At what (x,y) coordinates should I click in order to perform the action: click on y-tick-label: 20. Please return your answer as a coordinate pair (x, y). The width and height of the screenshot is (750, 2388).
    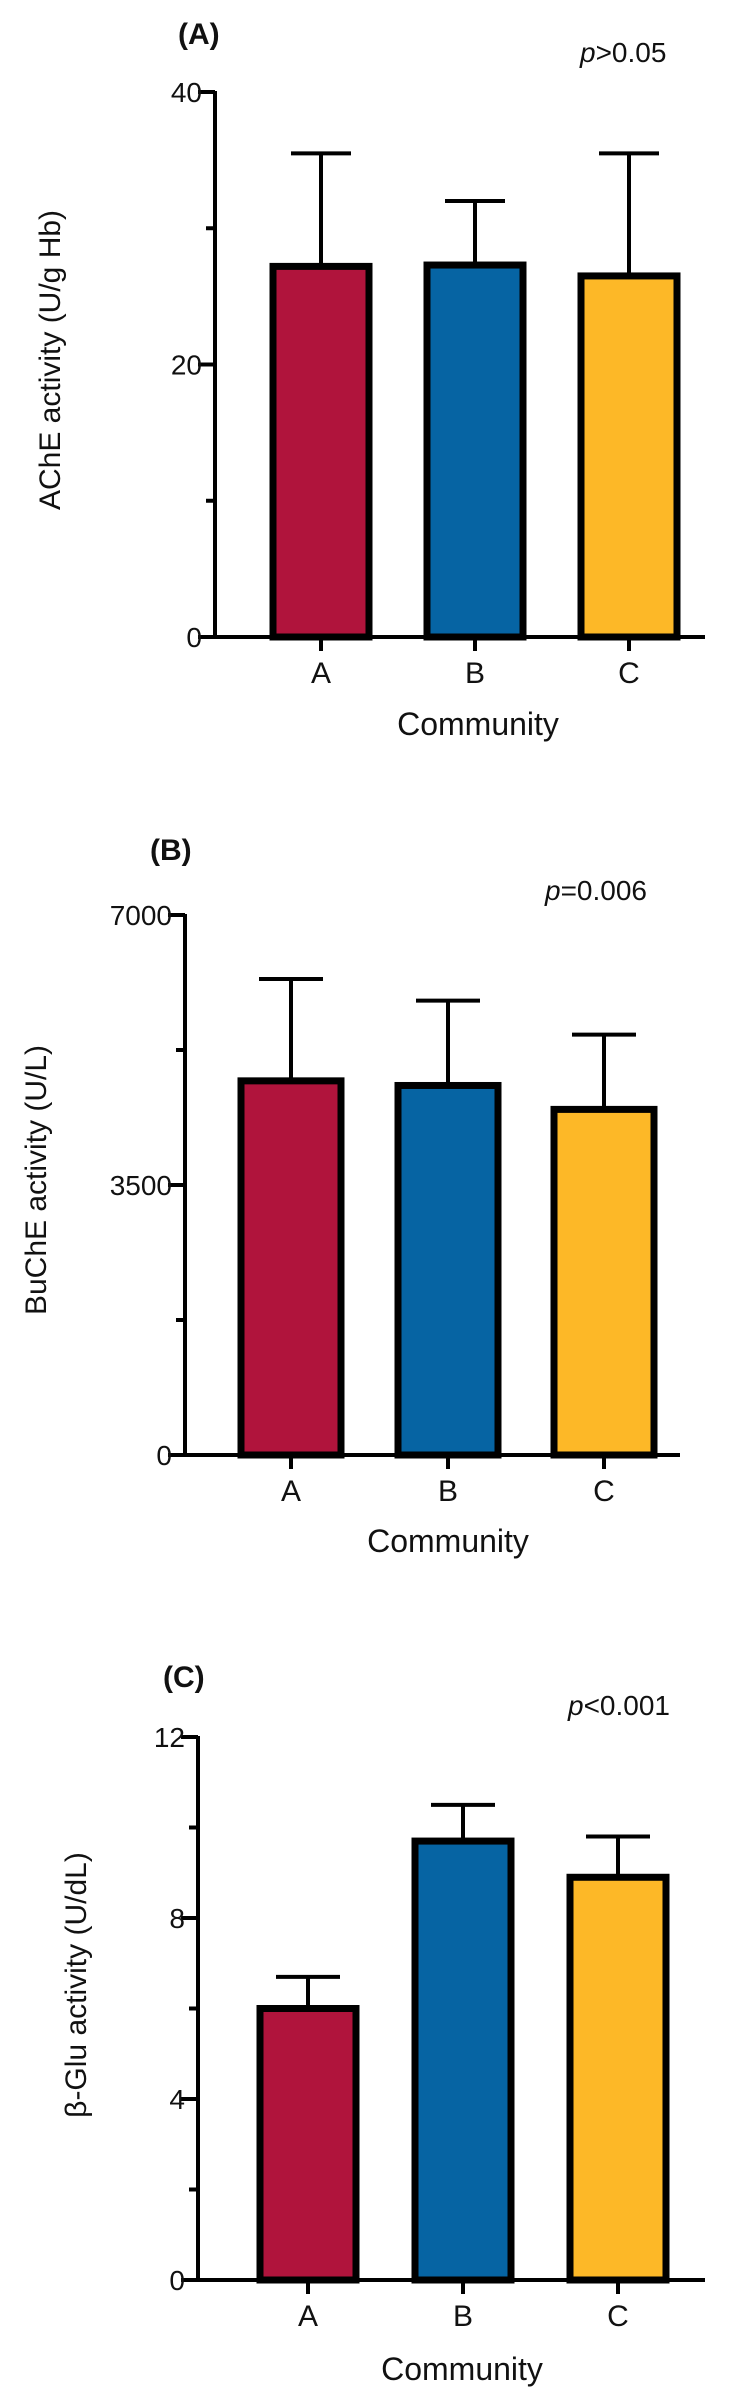
    Looking at the image, I should click on (186, 365).